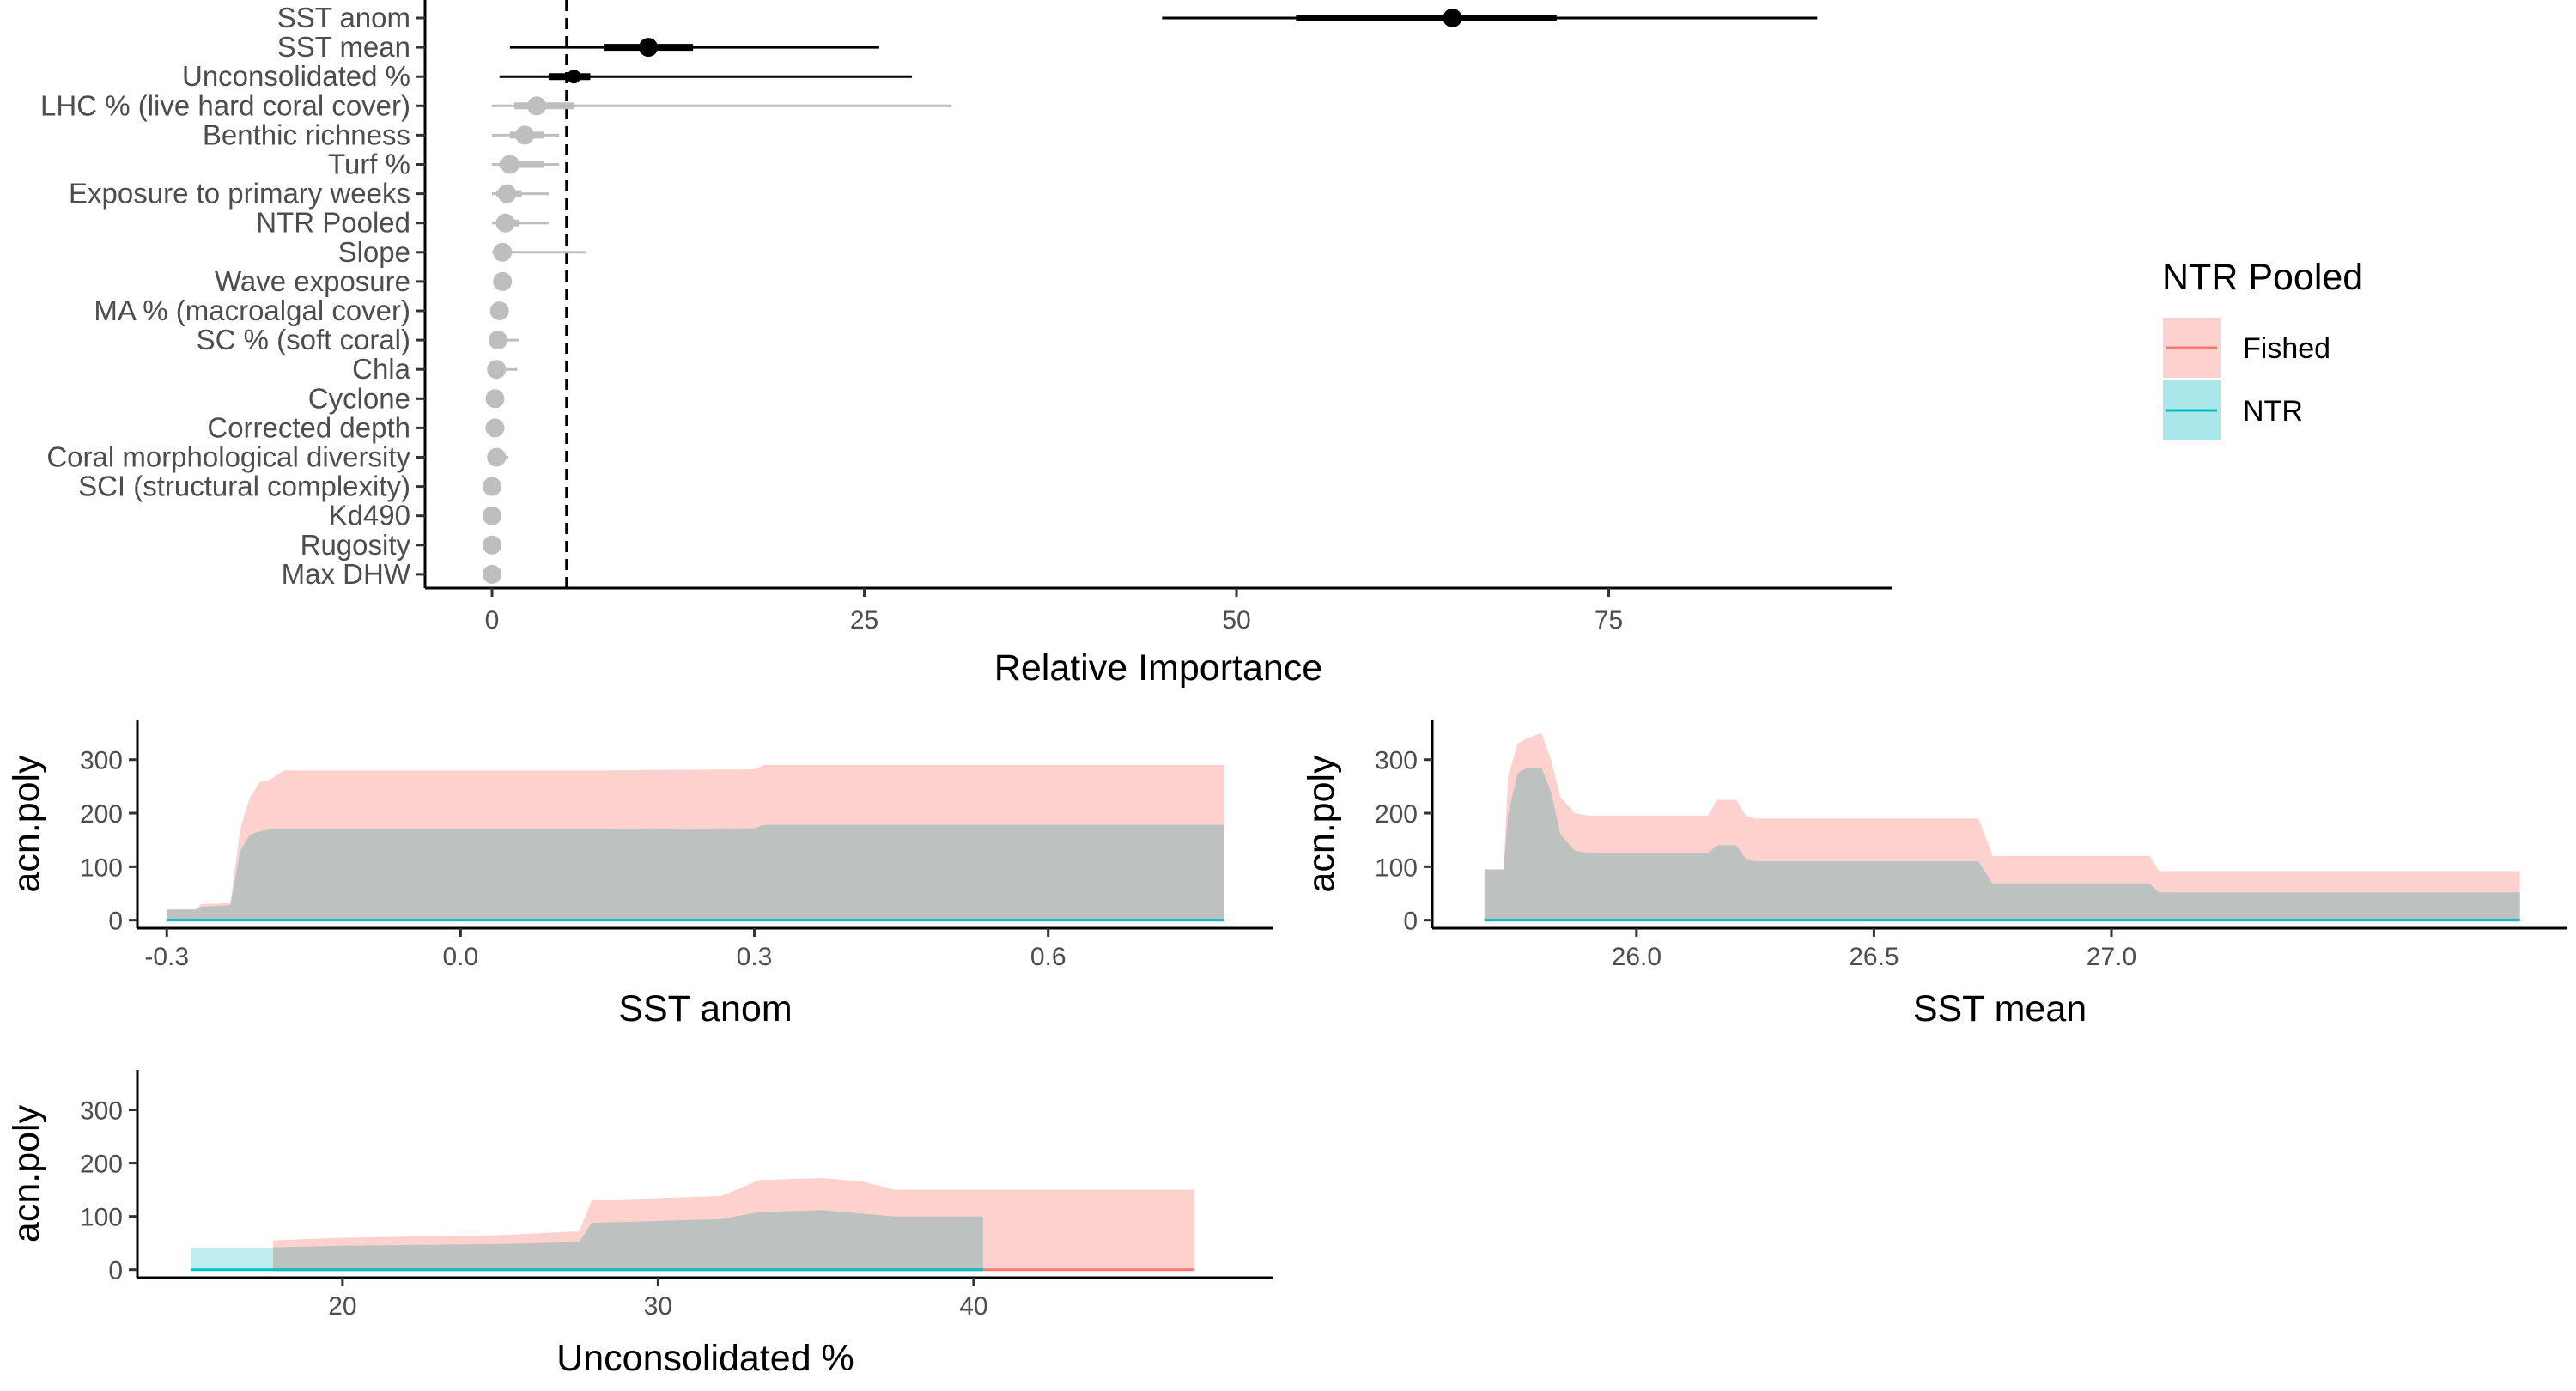  What do you see at coordinates (525, 135) in the screenshot?
I see `point-benthic-richness` at bounding box center [525, 135].